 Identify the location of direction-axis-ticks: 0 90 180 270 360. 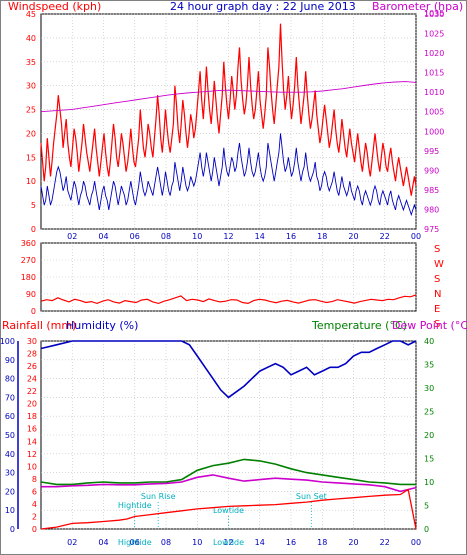
(28, 277).